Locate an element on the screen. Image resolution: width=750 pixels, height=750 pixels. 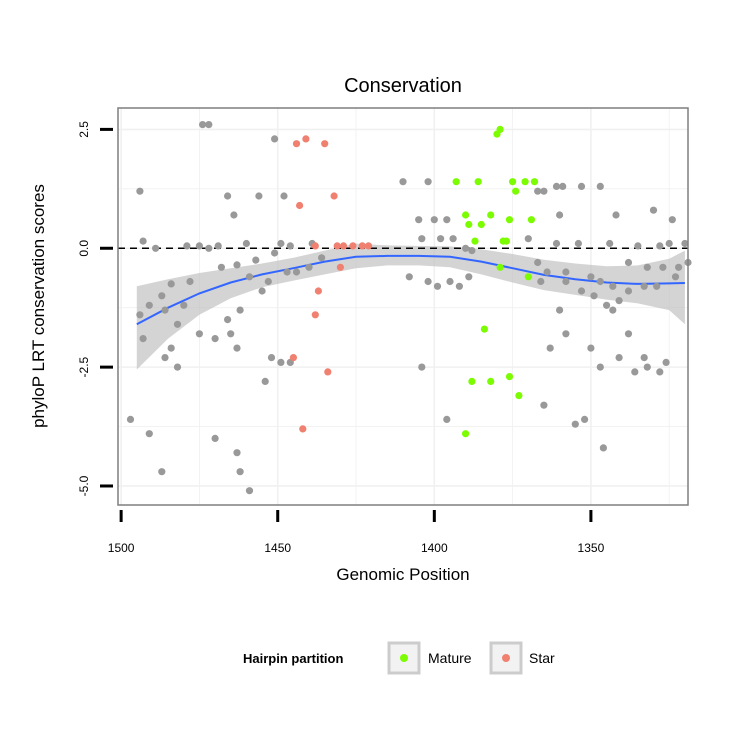
y-tick-label: -2.5 is located at coordinates (84, 366).